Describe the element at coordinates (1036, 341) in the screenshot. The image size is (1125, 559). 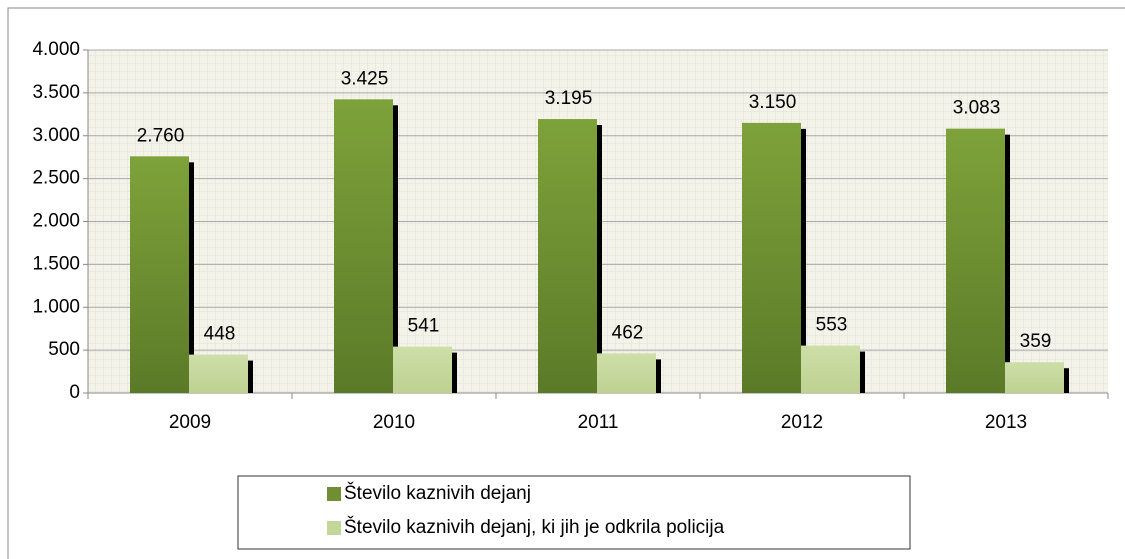
I see `data-label: 359` at that location.